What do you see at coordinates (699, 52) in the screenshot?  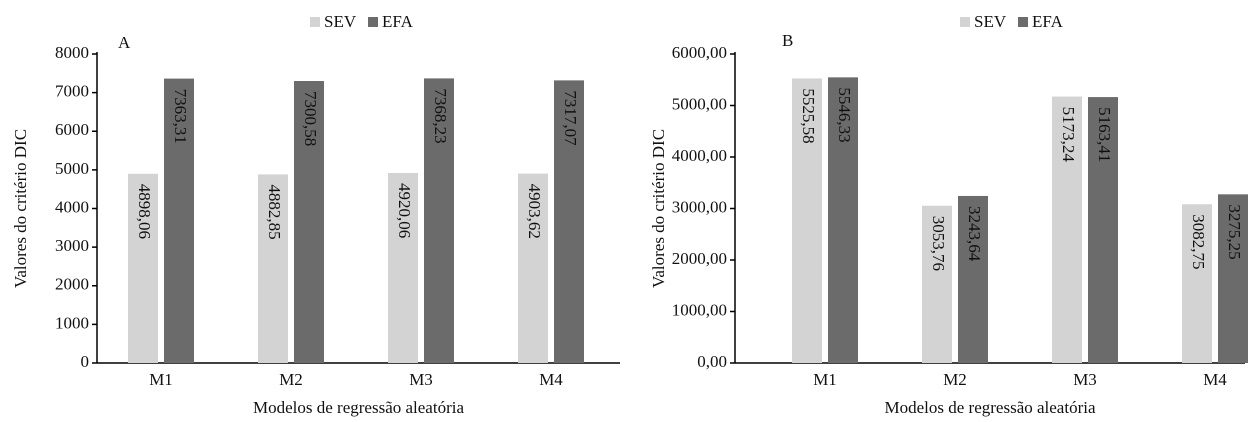 I see `y-tick-label: 6000,00` at bounding box center [699, 52].